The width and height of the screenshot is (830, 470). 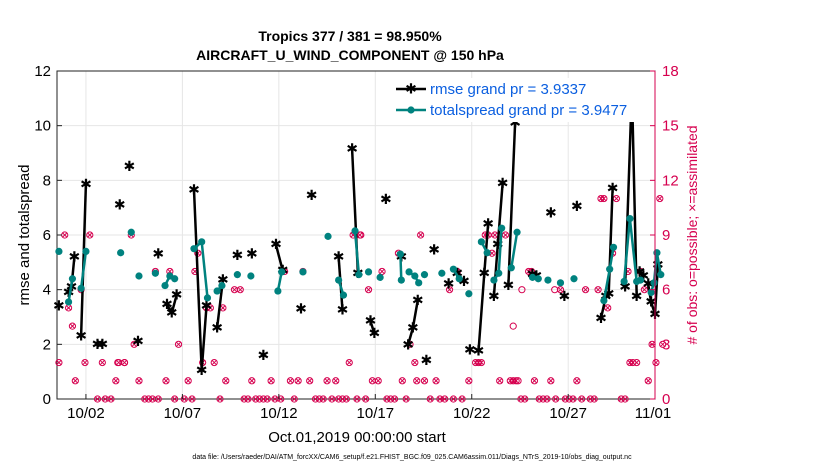 I want to click on y-axis-left-ticks: 0 2 4 6 8 10 12, so click(x=48, y=235).